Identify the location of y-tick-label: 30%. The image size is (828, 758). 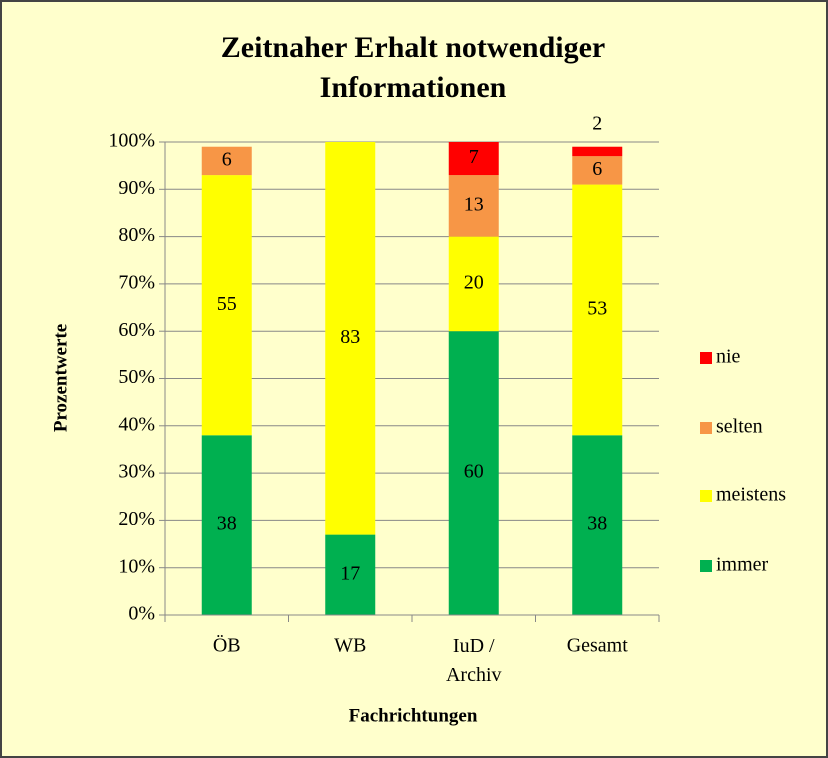
(136, 472).